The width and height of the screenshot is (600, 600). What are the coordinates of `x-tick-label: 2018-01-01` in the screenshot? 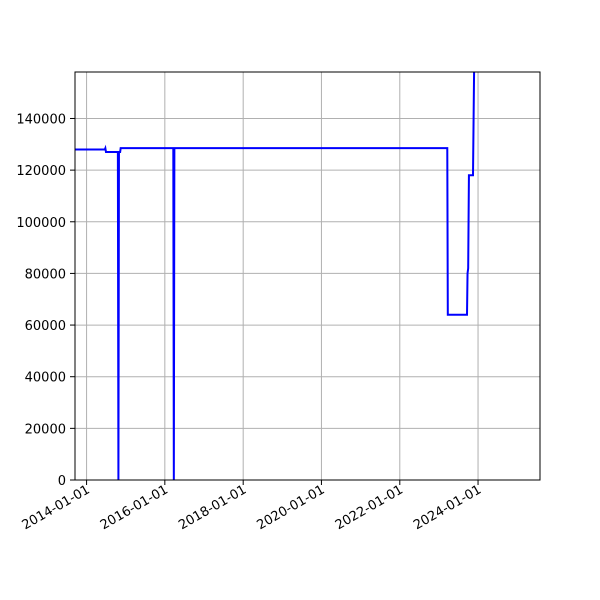 It's located at (212, 507).